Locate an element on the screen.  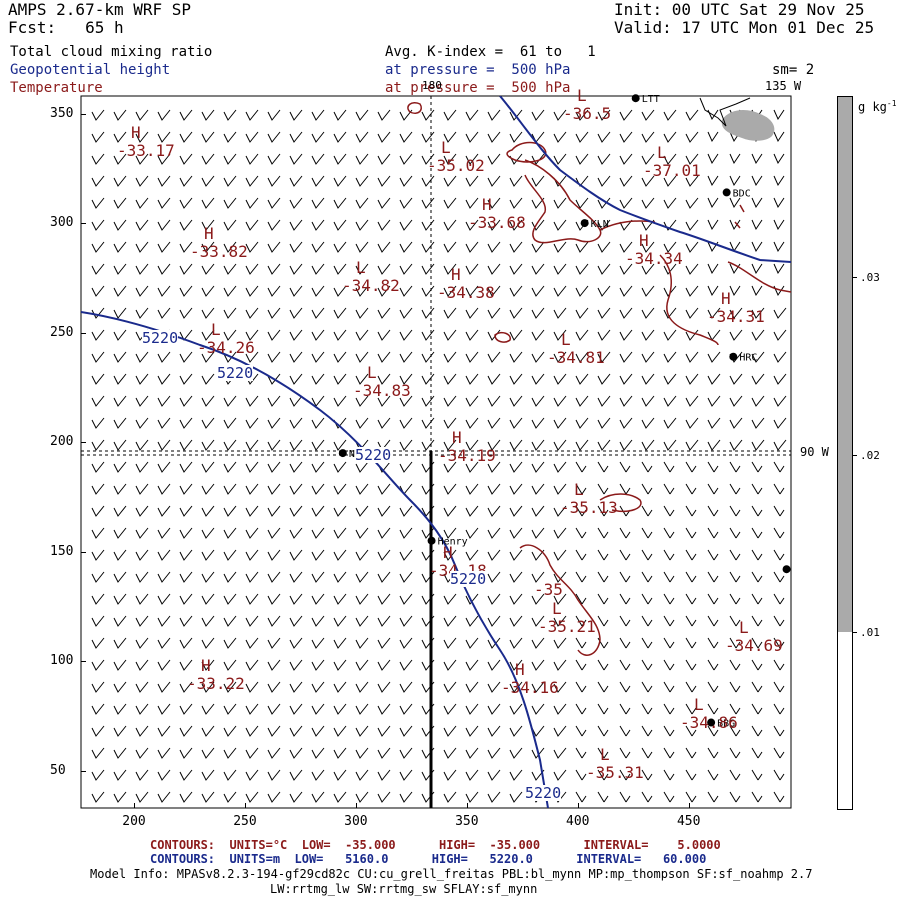
station-label: HRC is located at coordinates (748, 358).